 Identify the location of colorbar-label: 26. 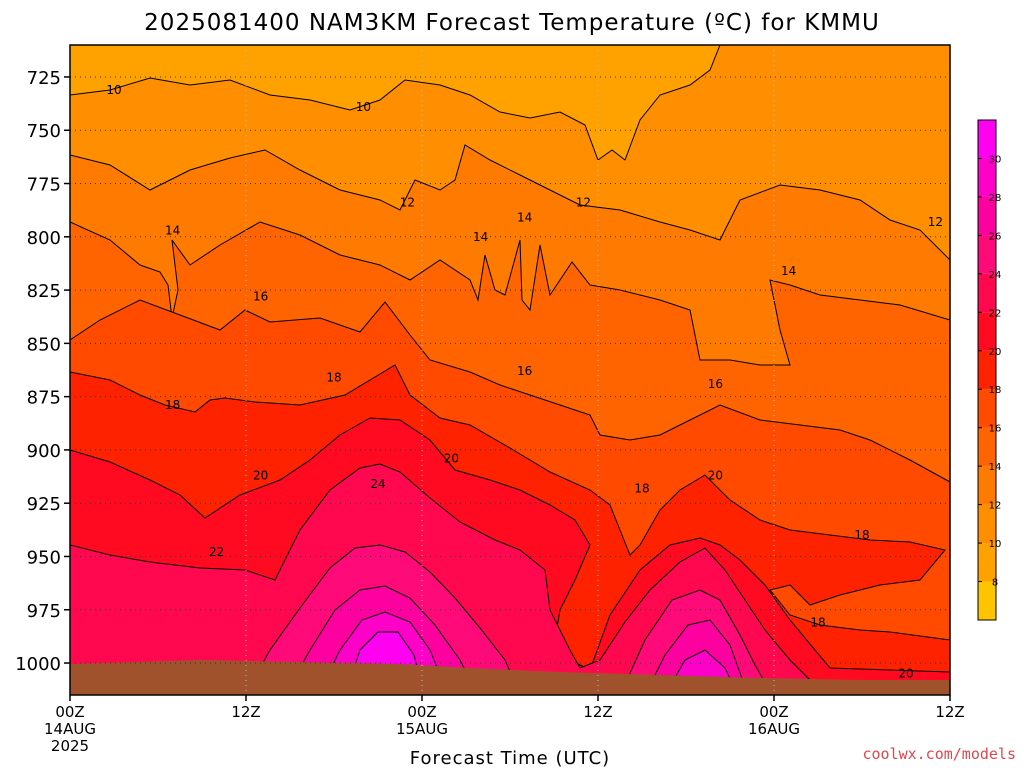
(995, 236).